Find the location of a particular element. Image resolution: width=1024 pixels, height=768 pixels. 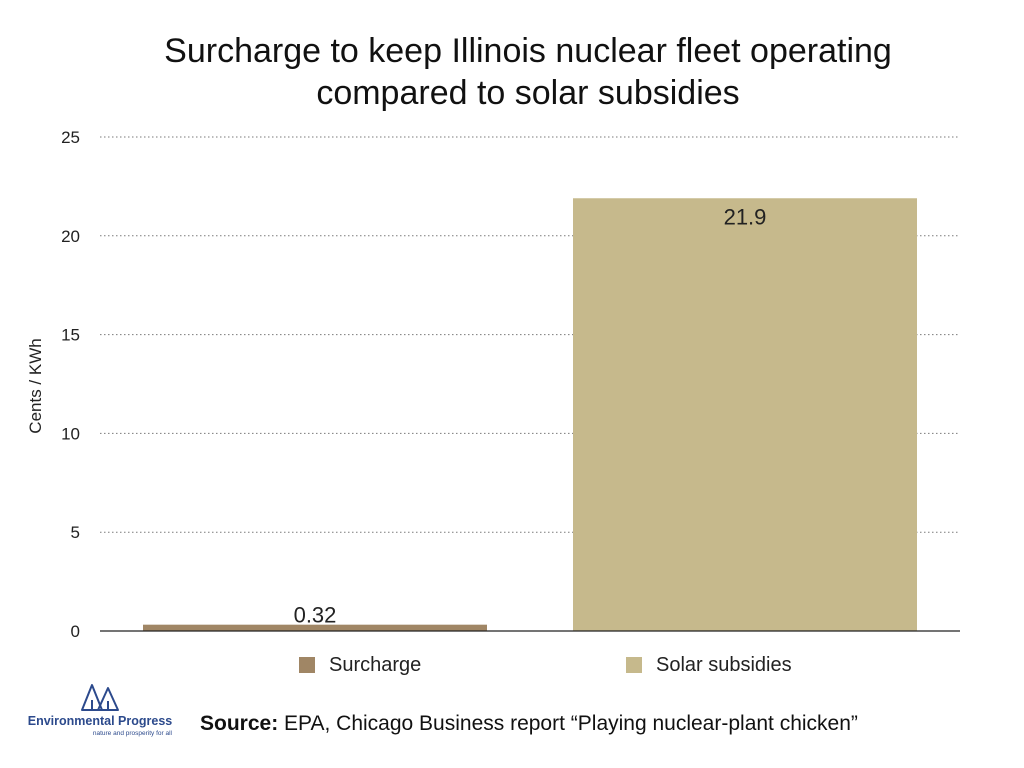

y-axis-label: Cents / KWh is located at coordinates (35, 385).